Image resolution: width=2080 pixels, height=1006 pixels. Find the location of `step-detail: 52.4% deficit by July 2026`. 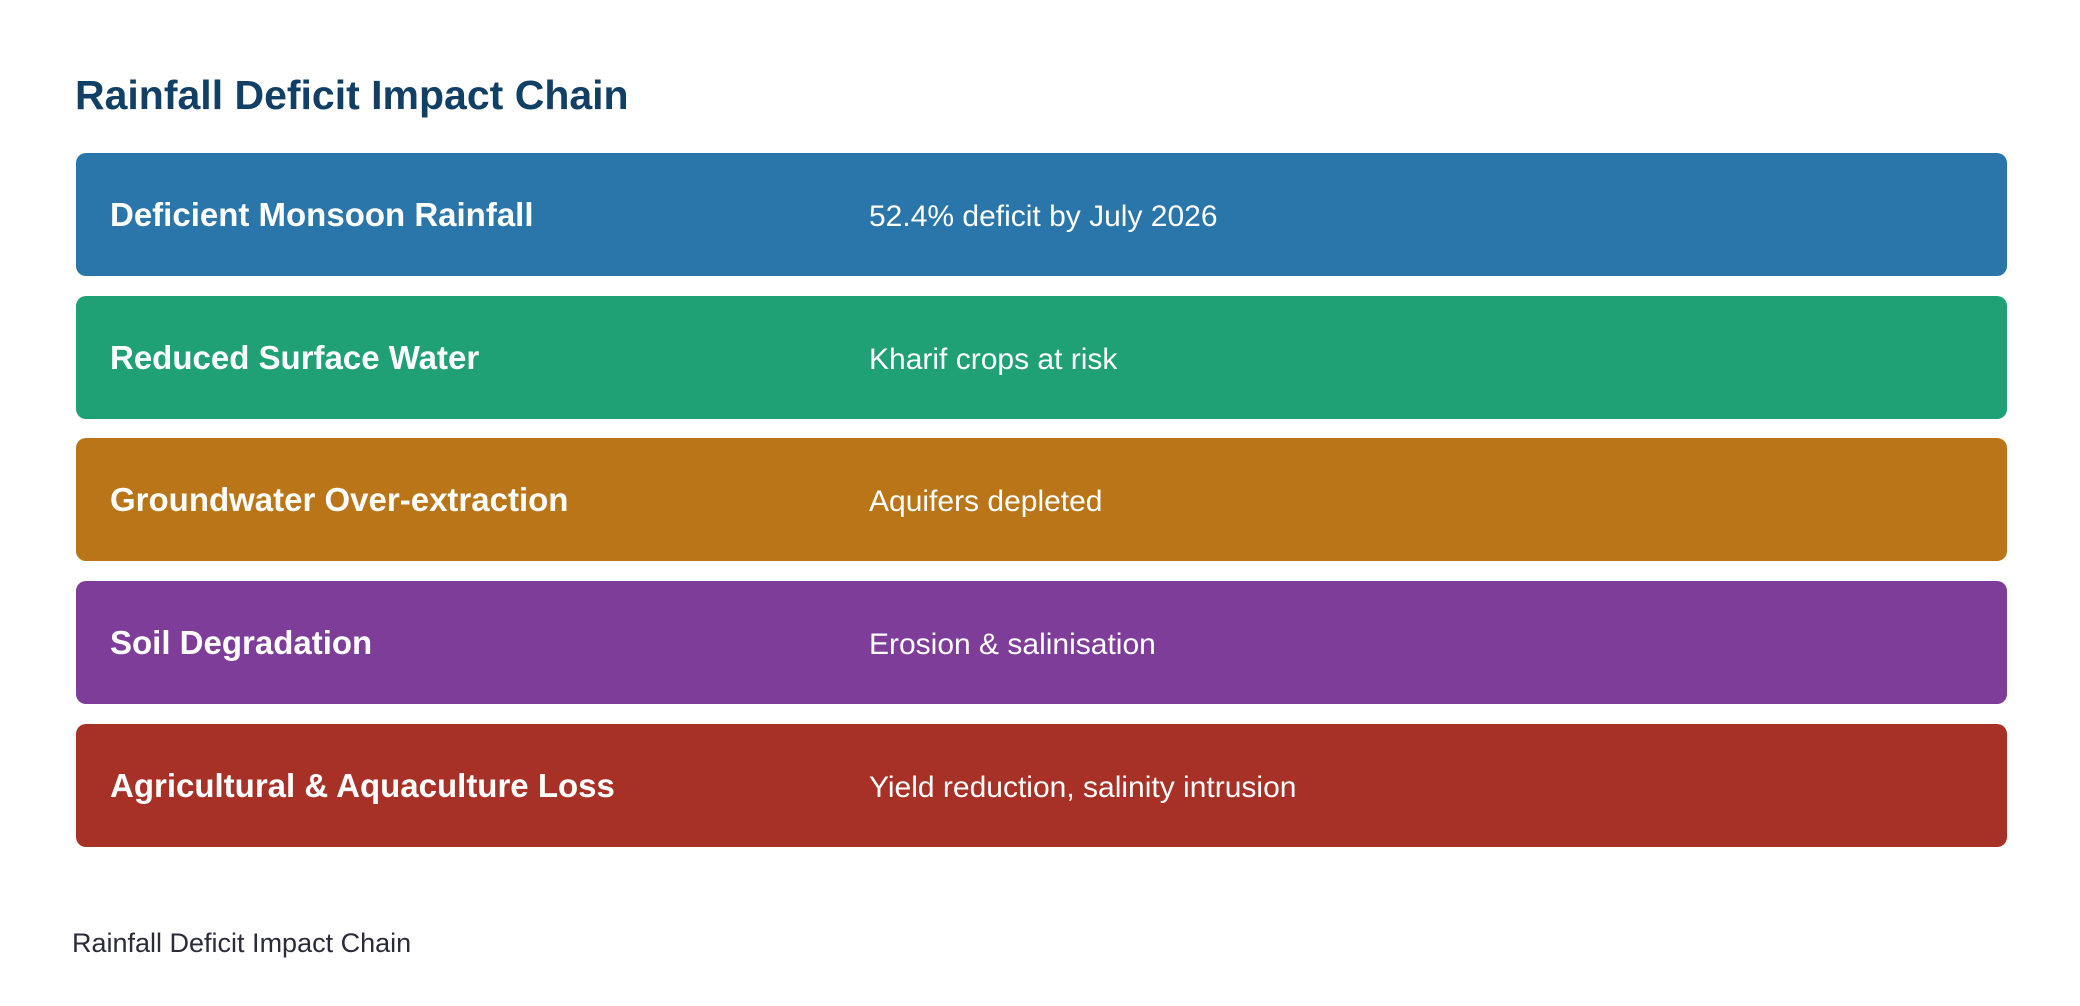

step-detail: 52.4% deficit by July 2026 is located at coordinates (1043, 216).